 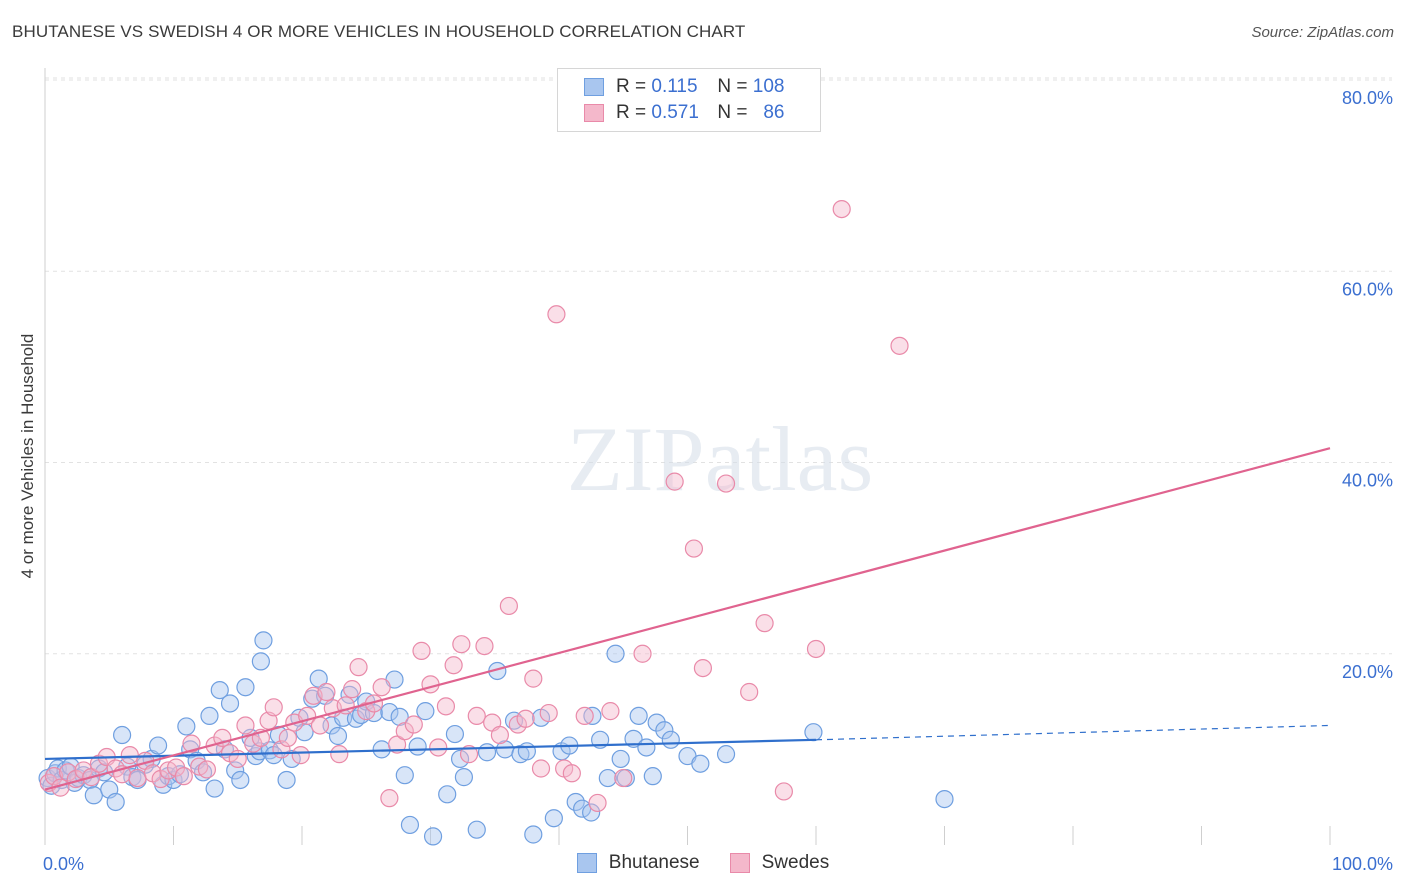 I want to click on legend-row-swedes: R = 0.571 N = 86, so click(x=684, y=113).